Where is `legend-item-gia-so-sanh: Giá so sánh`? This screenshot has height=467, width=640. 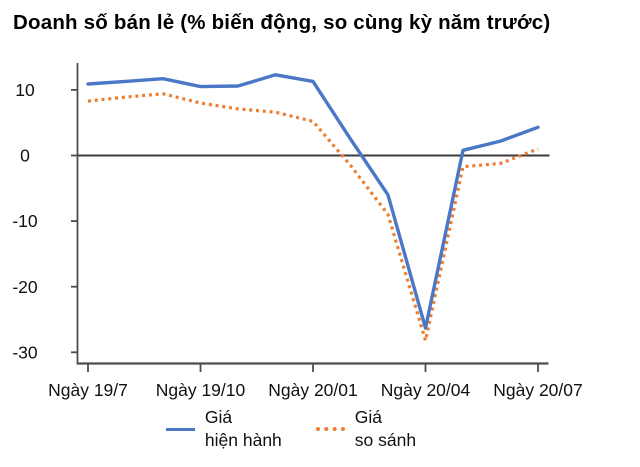 legend-item-gia-so-sanh: Giá so sánh is located at coordinates (365, 429).